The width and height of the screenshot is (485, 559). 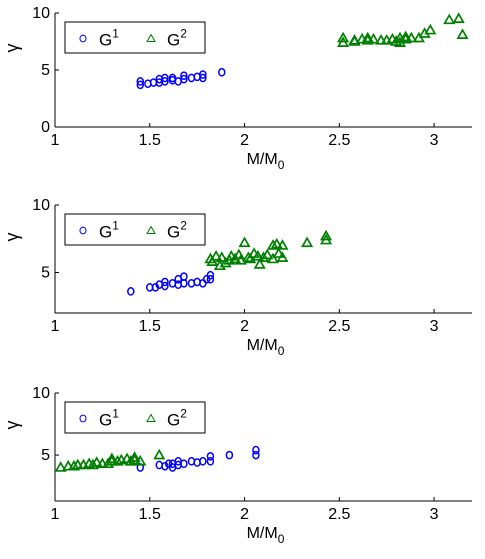 What do you see at coordinates (115, 226) in the screenshot?
I see `legend-label-superscript: 1` at bounding box center [115, 226].